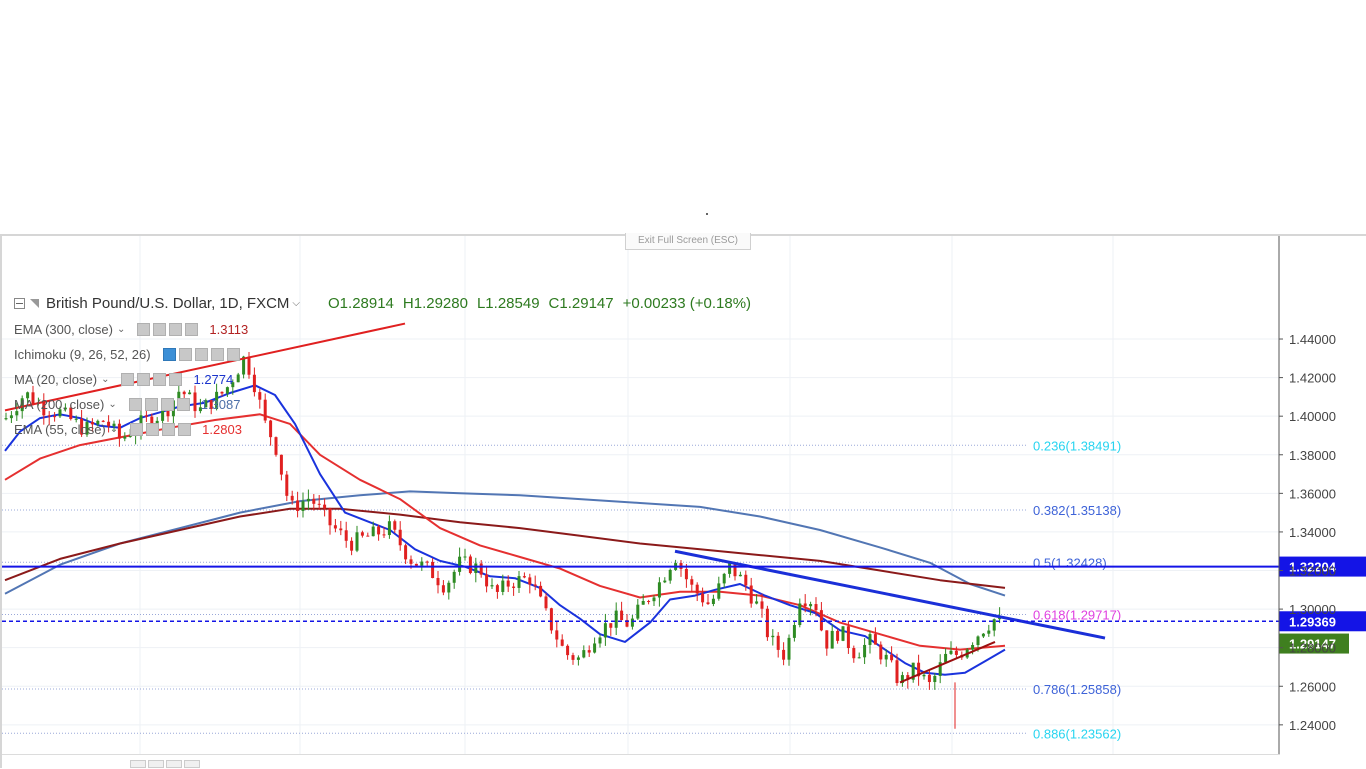 This screenshot has width=1366, height=769. Describe the element at coordinates (688, 241) in the screenshot. I see `exit-fullscreen-button: Exit Full Screen (ESC)` at that location.